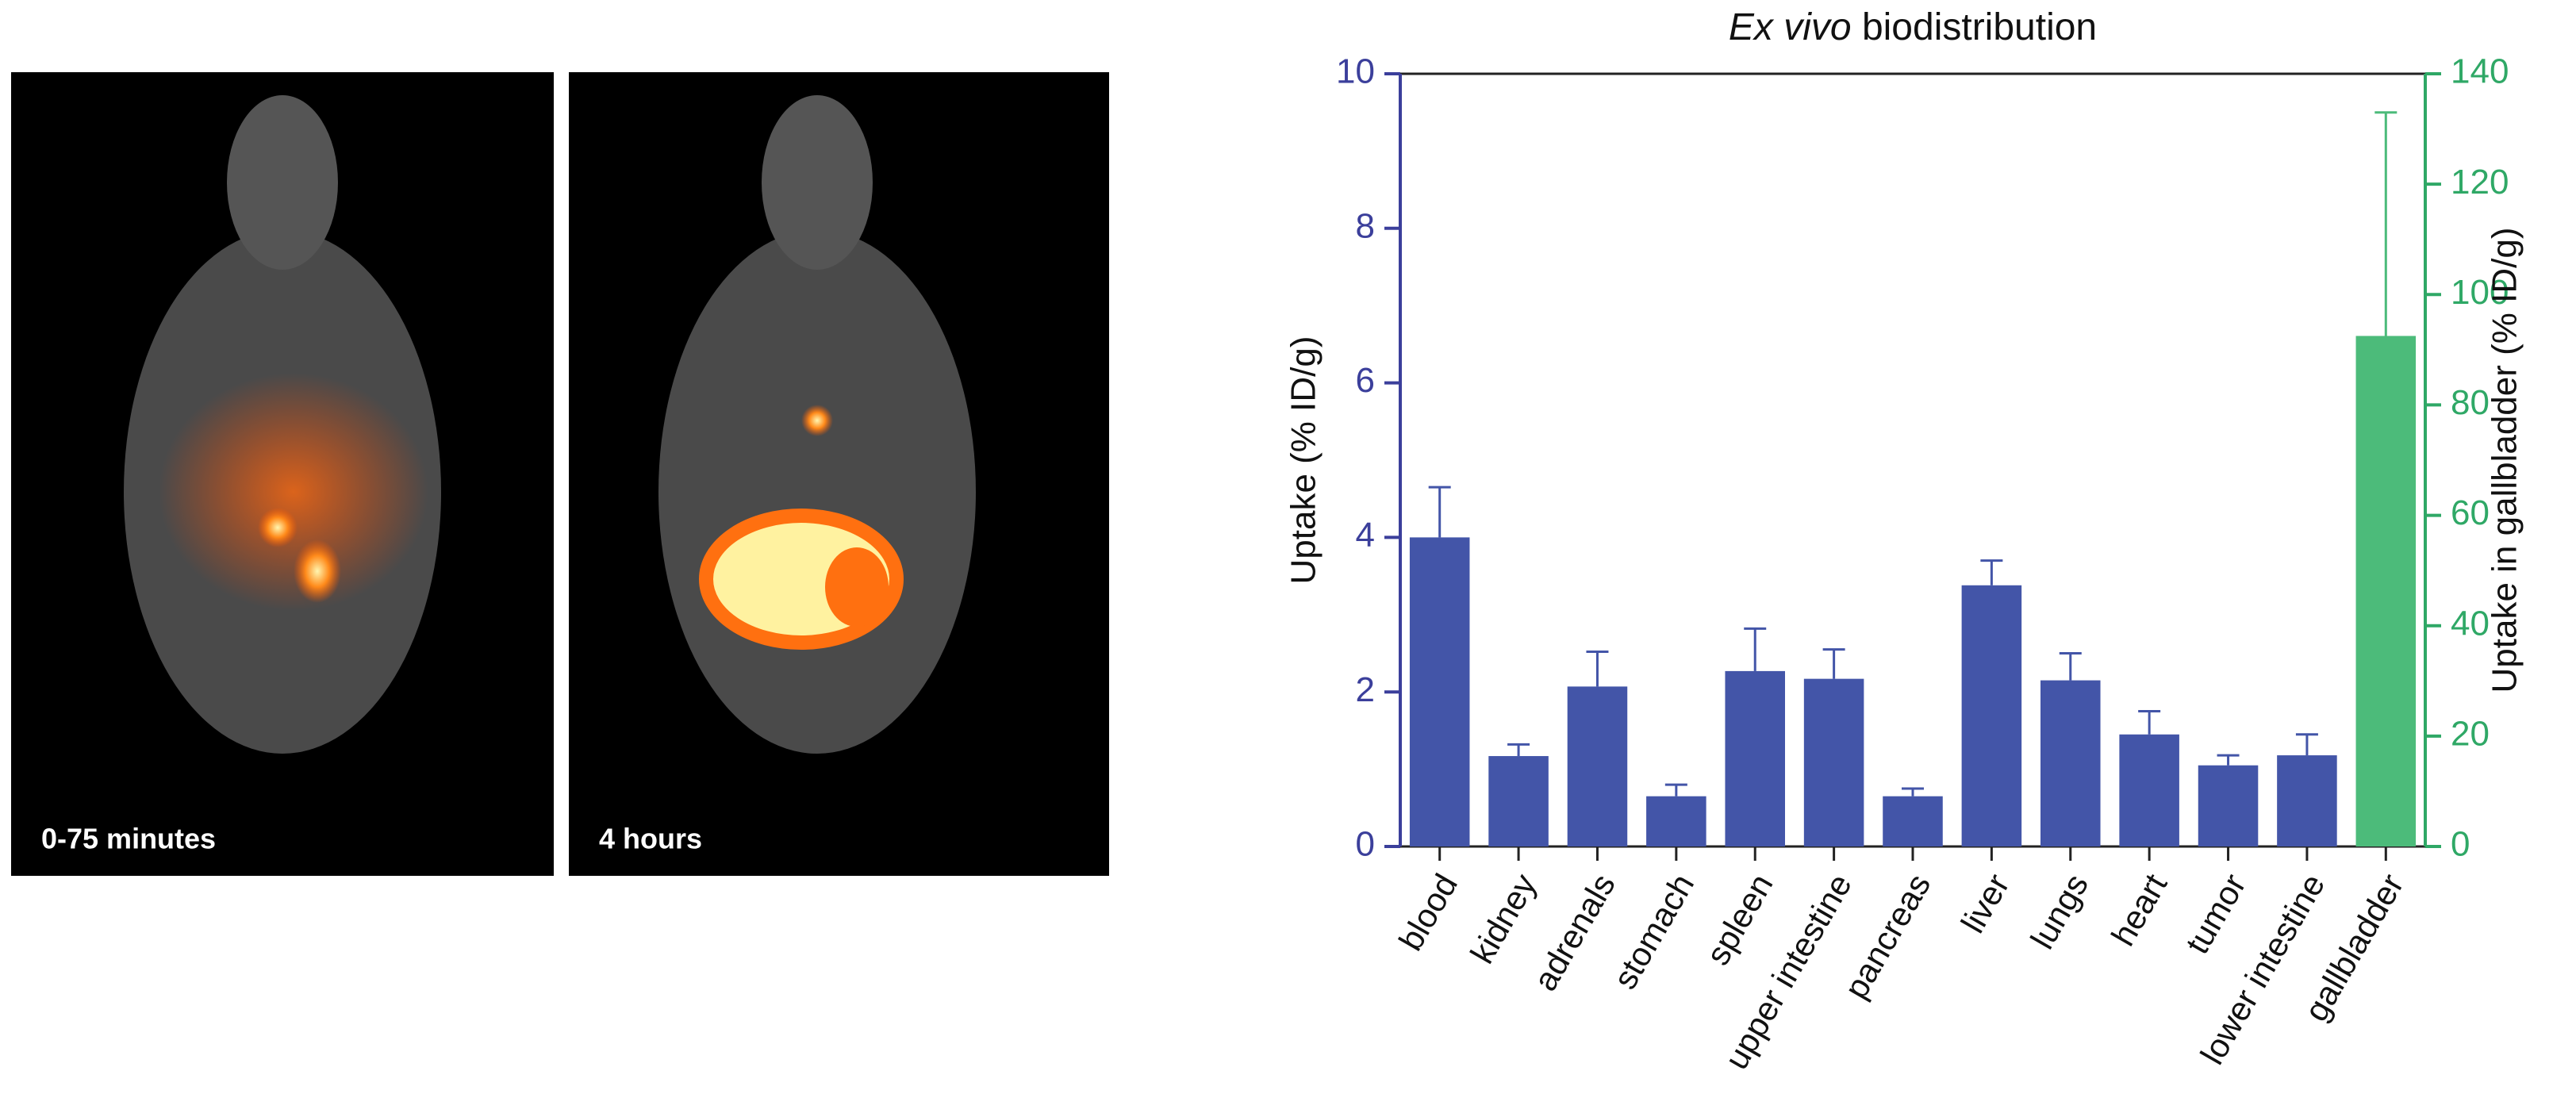 The height and width of the screenshot is (1117, 2576). Describe the element at coordinates (1739, 920) in the screenshot. I see `x-tick-label: spleen` at that location.